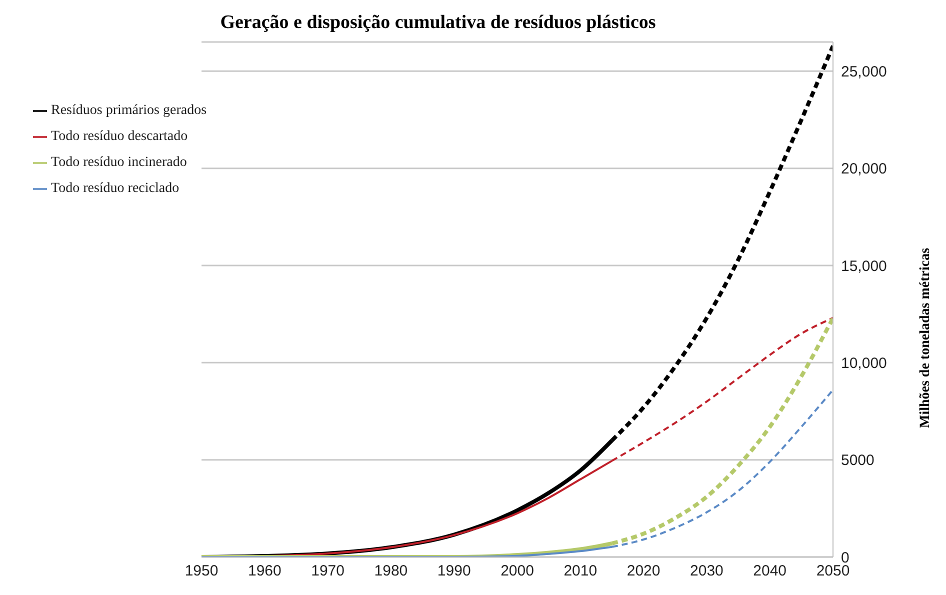 This screenshot has width=946, height=595. Describe the element at coordinates (926, 338) in the screenshot. I see `y-axis-title: Milhões de toneladas métricas` at that location.